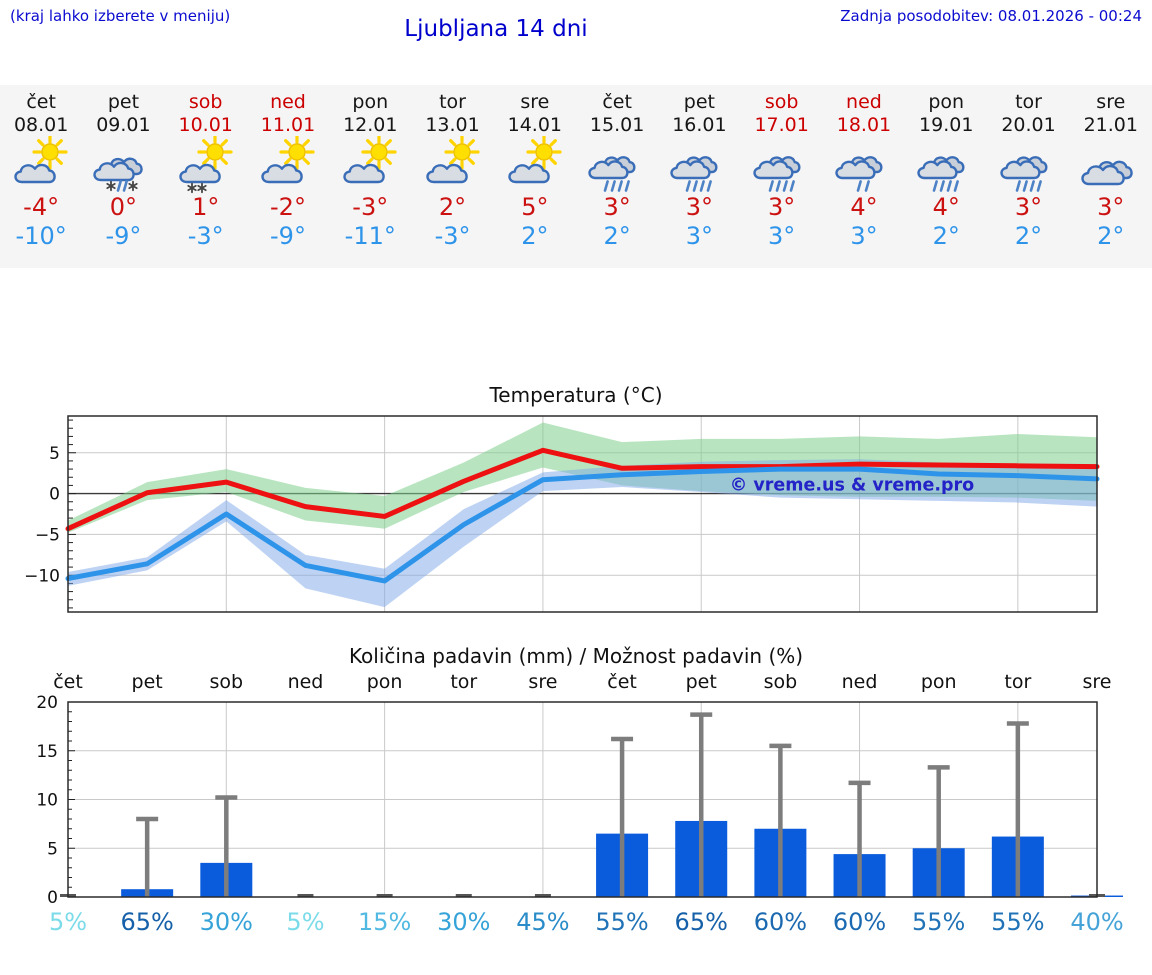 This screenshot has height=975, width=1152. Describe the element at coordinates (205, 125) in the screenshot. I see `day-date: 10.01` at that location.